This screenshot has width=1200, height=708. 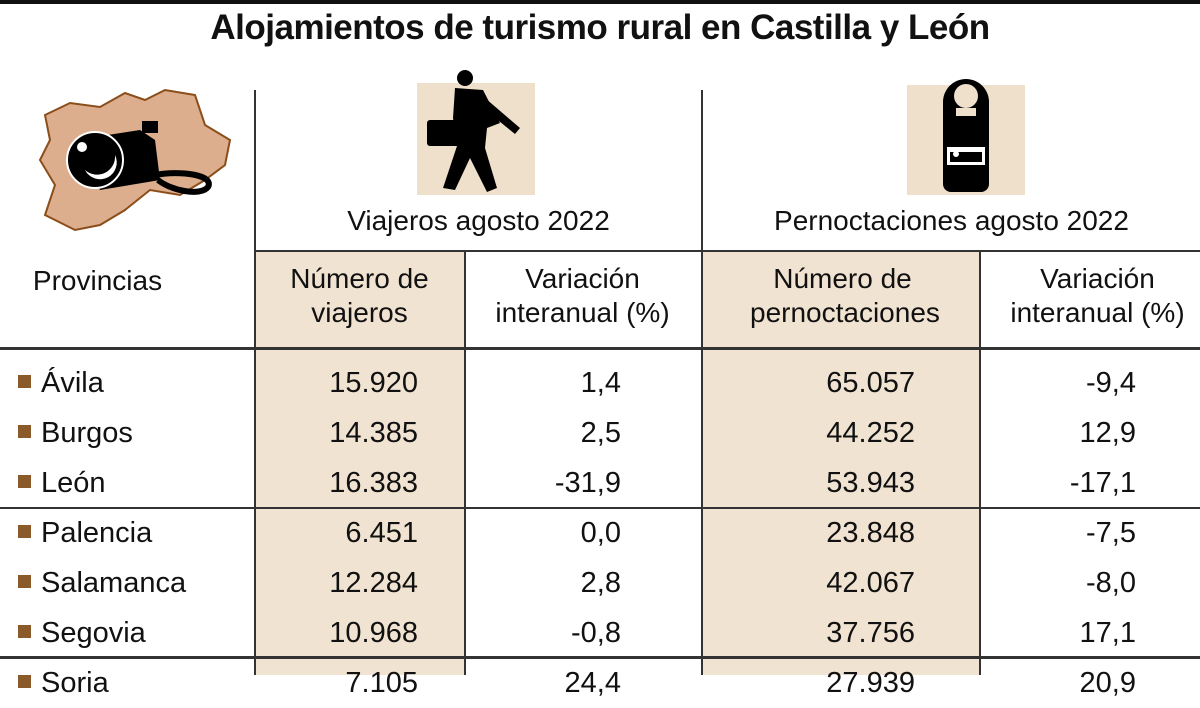 I want to click on header-rule, so click(x=600, y=348).